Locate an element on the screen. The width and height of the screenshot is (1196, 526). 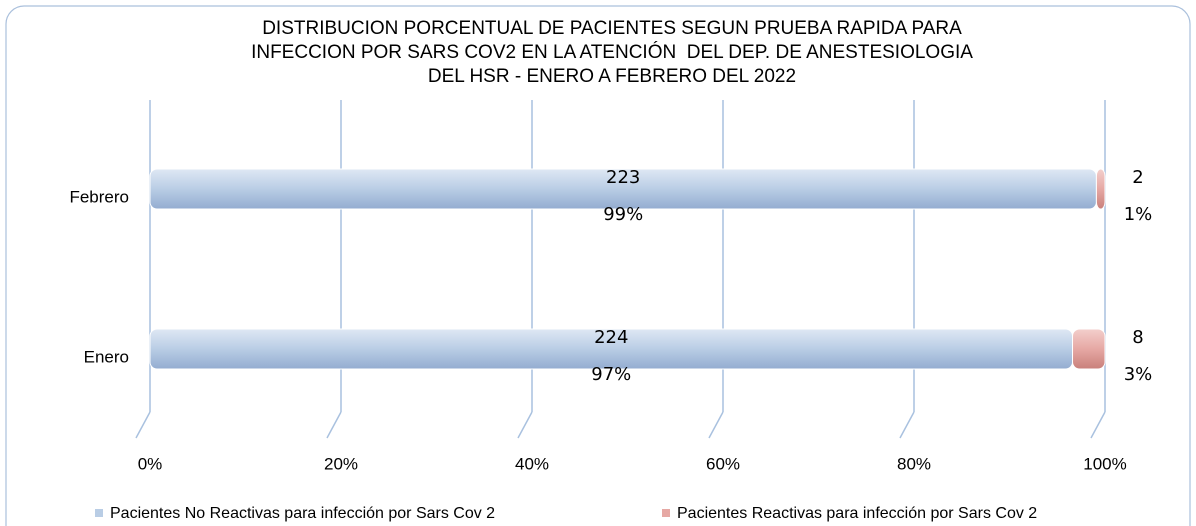
x-tick-label: 80% is located at coordinates (914, 463).